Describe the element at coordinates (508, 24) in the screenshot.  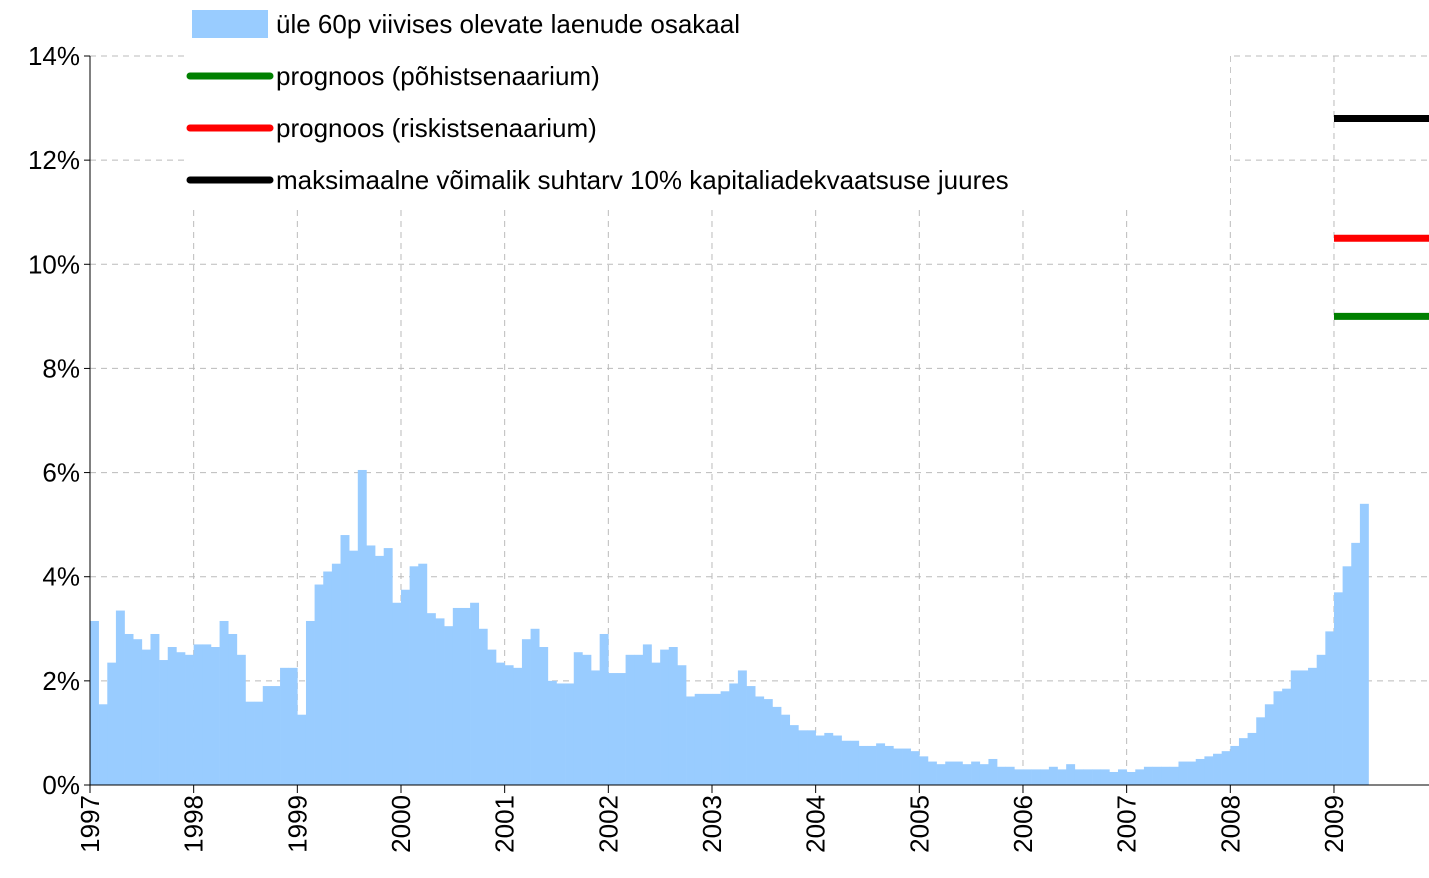
I see `legend-label: üle 60p viivises olevate laenude osakaal` at that location.